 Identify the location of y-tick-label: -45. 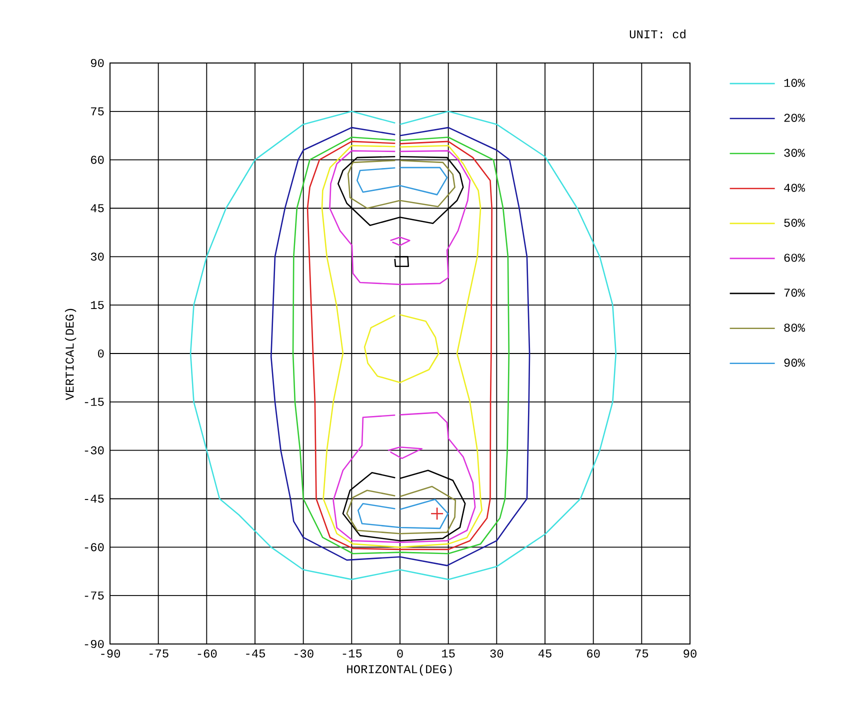
(94, 498).